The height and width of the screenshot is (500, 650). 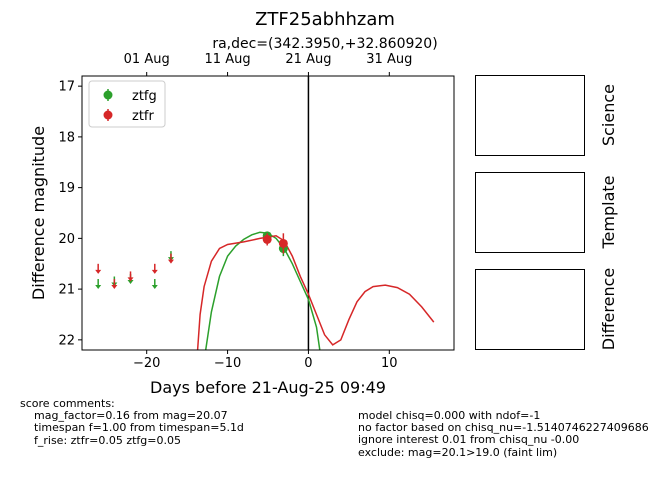 I want to click on ztfr-model-line, so click(x=315, y=292).